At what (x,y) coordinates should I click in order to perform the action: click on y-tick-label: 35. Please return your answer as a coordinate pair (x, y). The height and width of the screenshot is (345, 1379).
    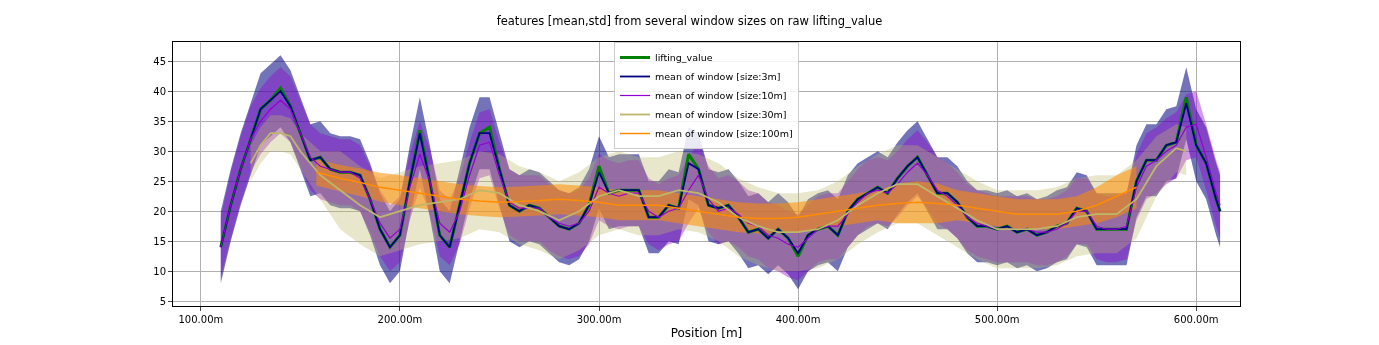
    Looking at the image, I should click on (159, 121).